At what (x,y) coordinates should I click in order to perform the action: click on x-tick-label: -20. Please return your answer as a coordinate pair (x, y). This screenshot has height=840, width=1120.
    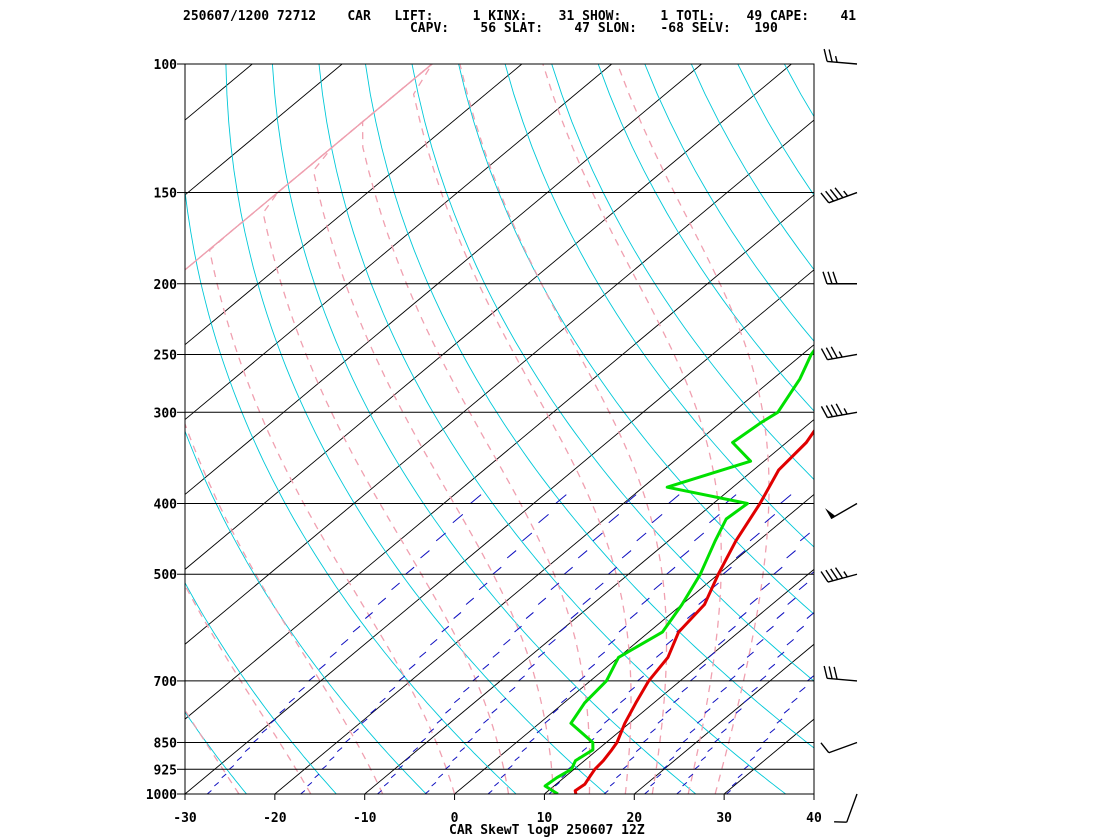
    Looking at the image, I should click on (275, 818).